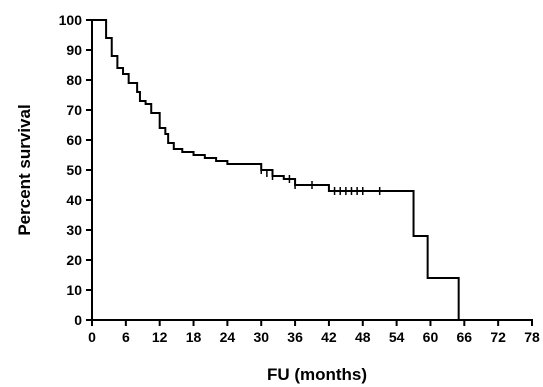 The image size is (543, 387). Describe the element at coordinates (317, 374) in the screenshot. I see `x-axis-title: FU (months)` at that location.